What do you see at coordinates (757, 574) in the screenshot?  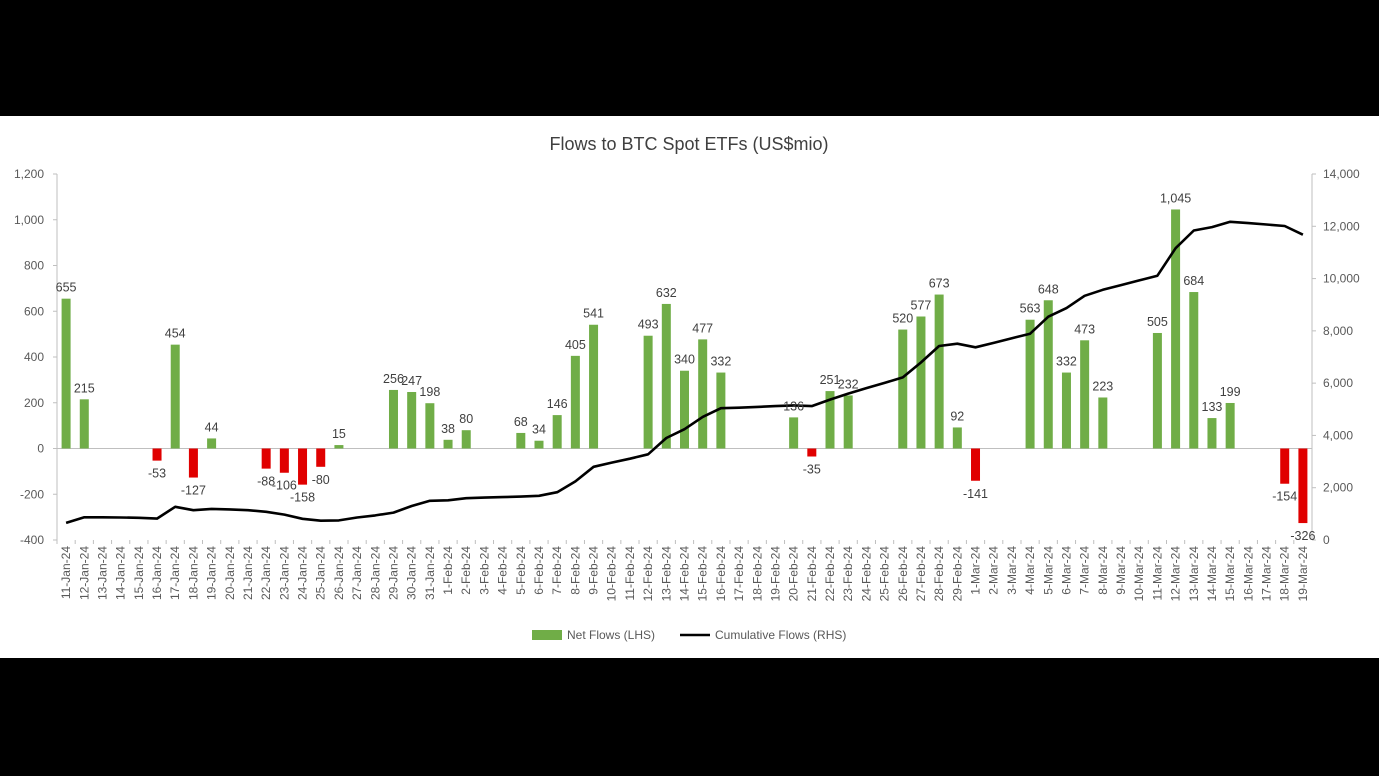 I see `x-tick-label: 18-Feb-24` at bounding box center [757, 574].